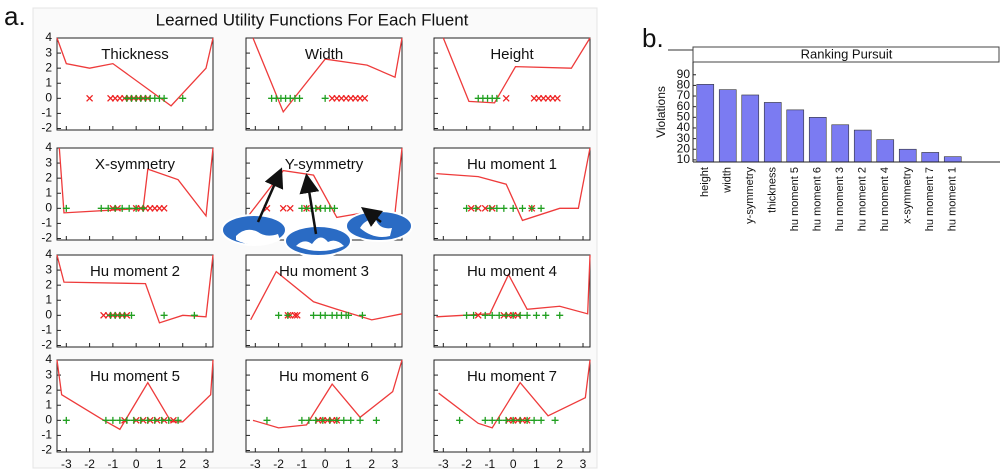 This screenshot has width=1002, height=471. Describe the element at coordinates (206, 464) in the screenshot. I see `x-tick-label: 3` at that location.